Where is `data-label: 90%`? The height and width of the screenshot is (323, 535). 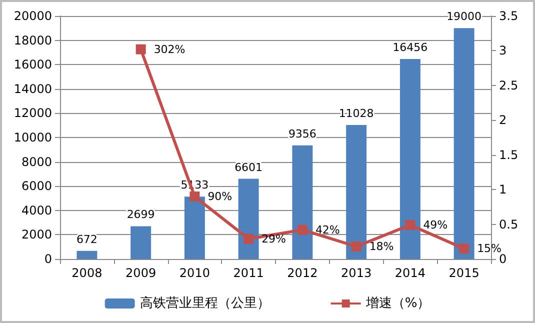
data-label: 90% is located at coordinates (220, 197).